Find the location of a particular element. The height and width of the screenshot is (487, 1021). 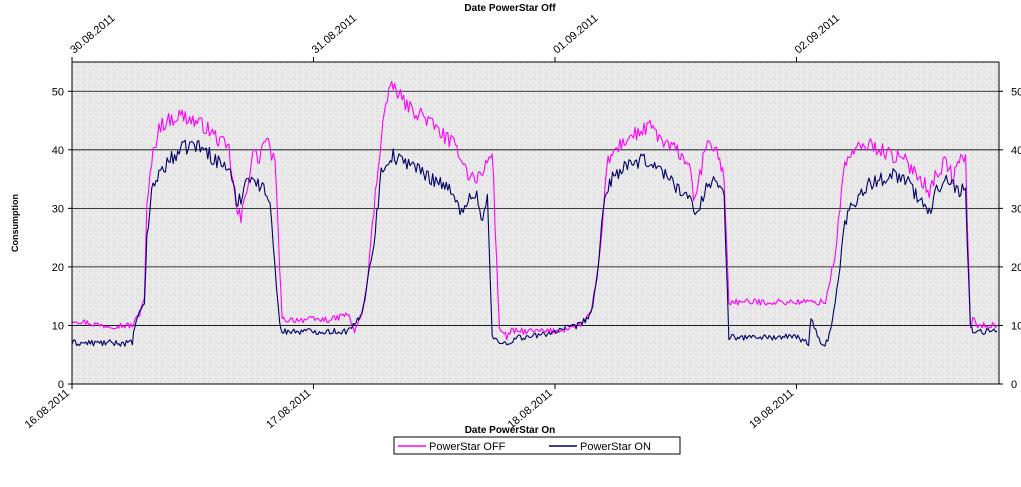

x-tick-label-top-0: 30.08.2011 is located at coordinates (92, 34).